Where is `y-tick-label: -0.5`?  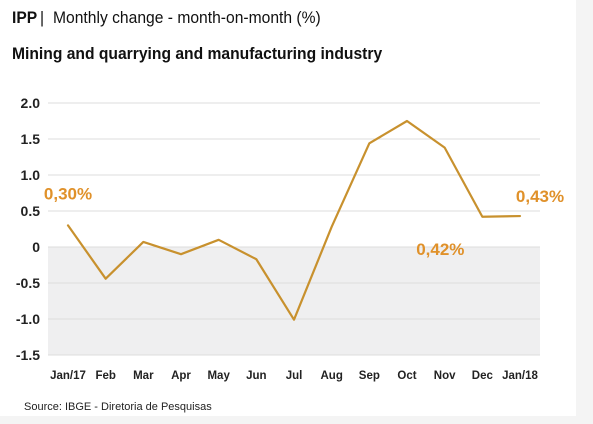
y-tick-label: -0.5 is located at coordinates (28, 283).